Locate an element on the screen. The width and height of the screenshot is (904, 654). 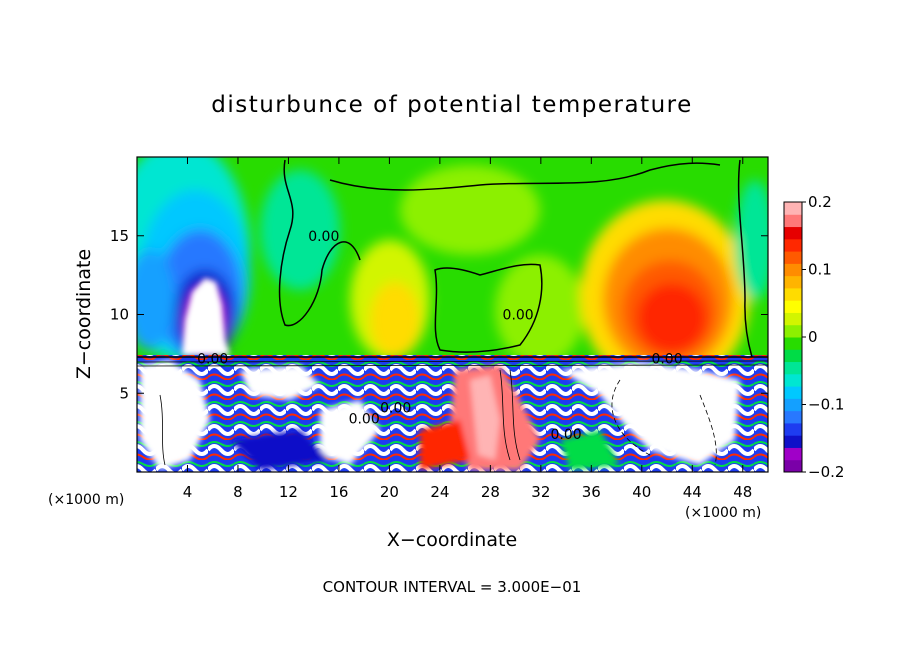
chart-title: disturbunce of potential temperature is located at coordinates (452, 105).